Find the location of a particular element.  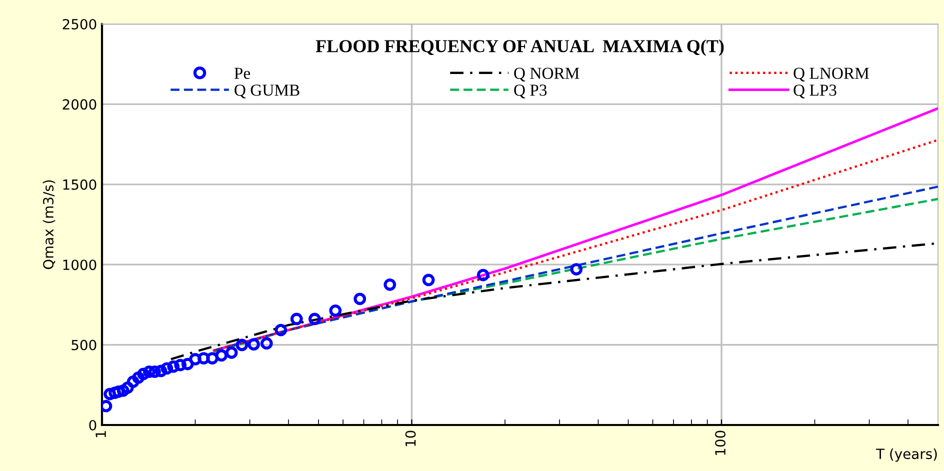

legend-label: Q LP3 is located at coordinates (815, 91).